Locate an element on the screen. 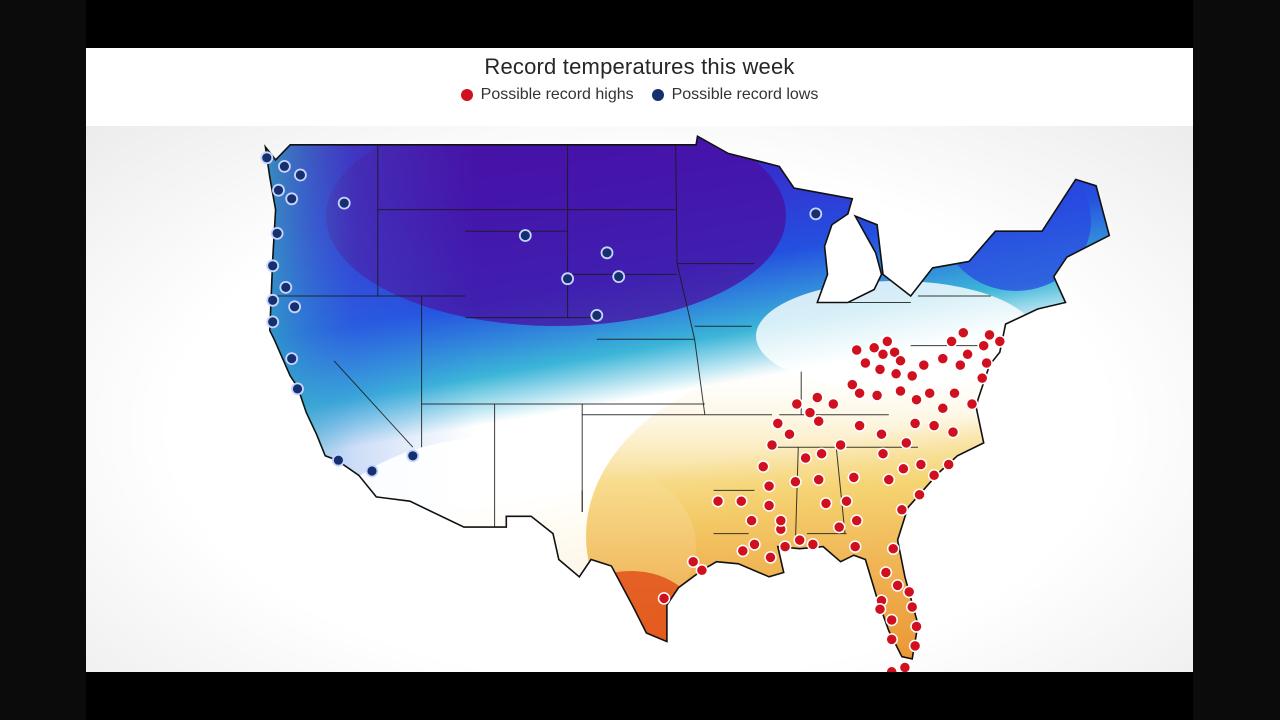  record-high-dot-icon is located at coordinates (466, 95).